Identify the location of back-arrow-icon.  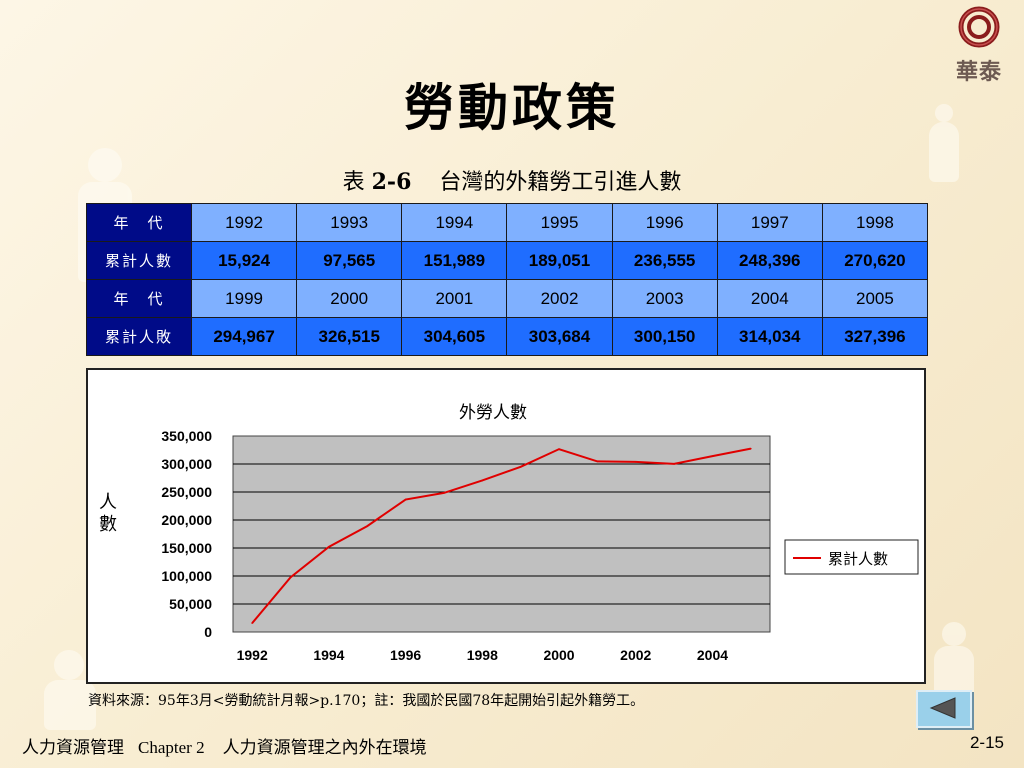
(942, 708).